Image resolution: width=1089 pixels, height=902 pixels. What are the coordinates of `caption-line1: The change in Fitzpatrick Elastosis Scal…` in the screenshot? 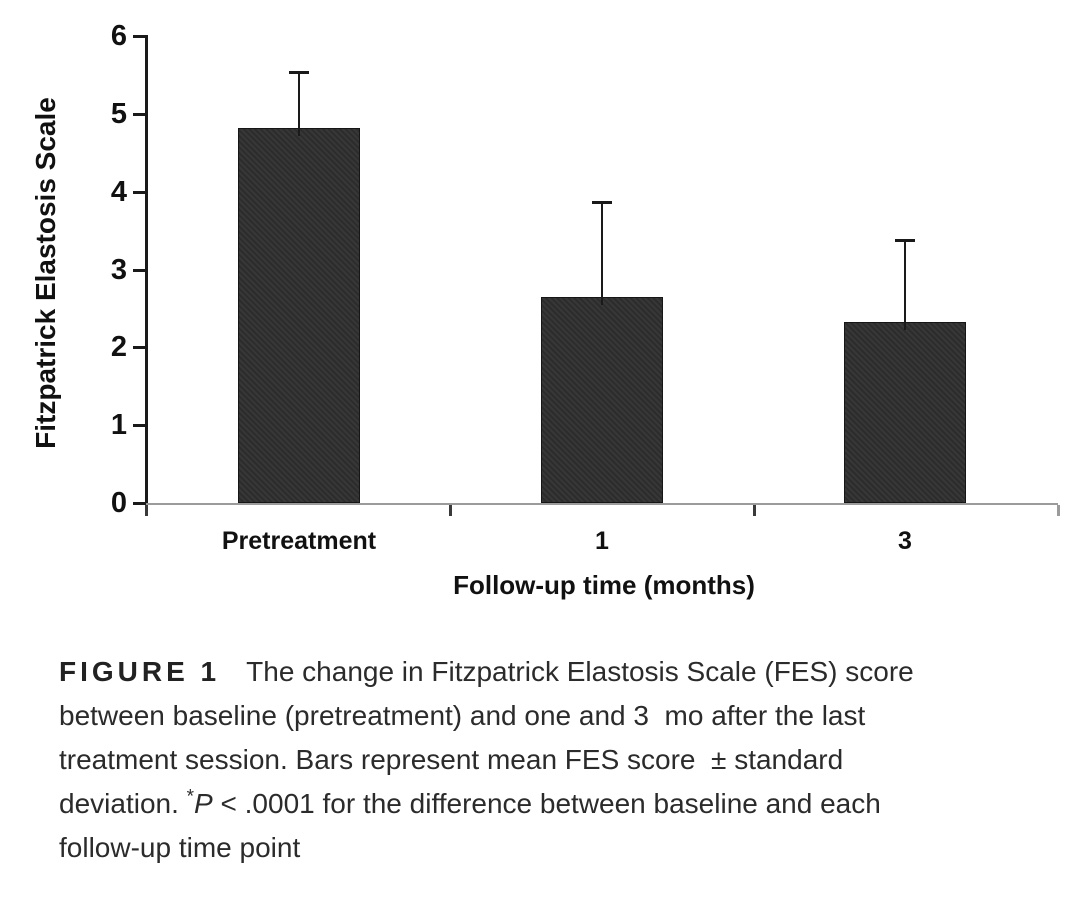 It's located at (580, 671).